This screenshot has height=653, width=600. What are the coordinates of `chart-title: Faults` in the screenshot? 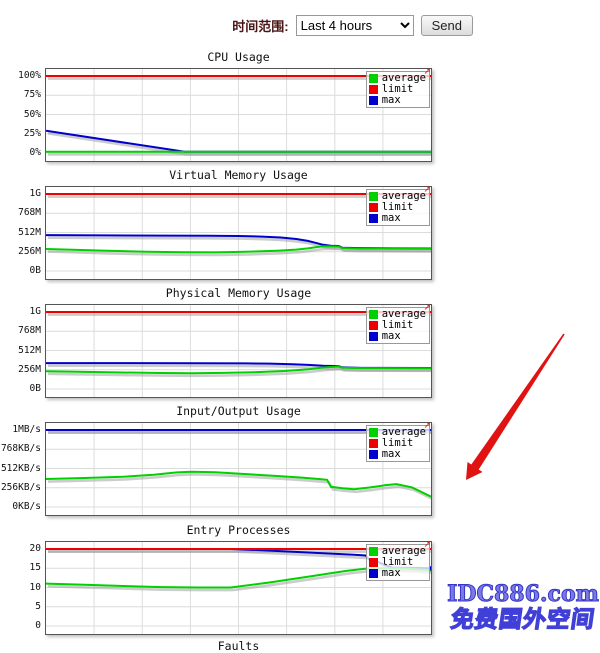 It's located at (238, 646).